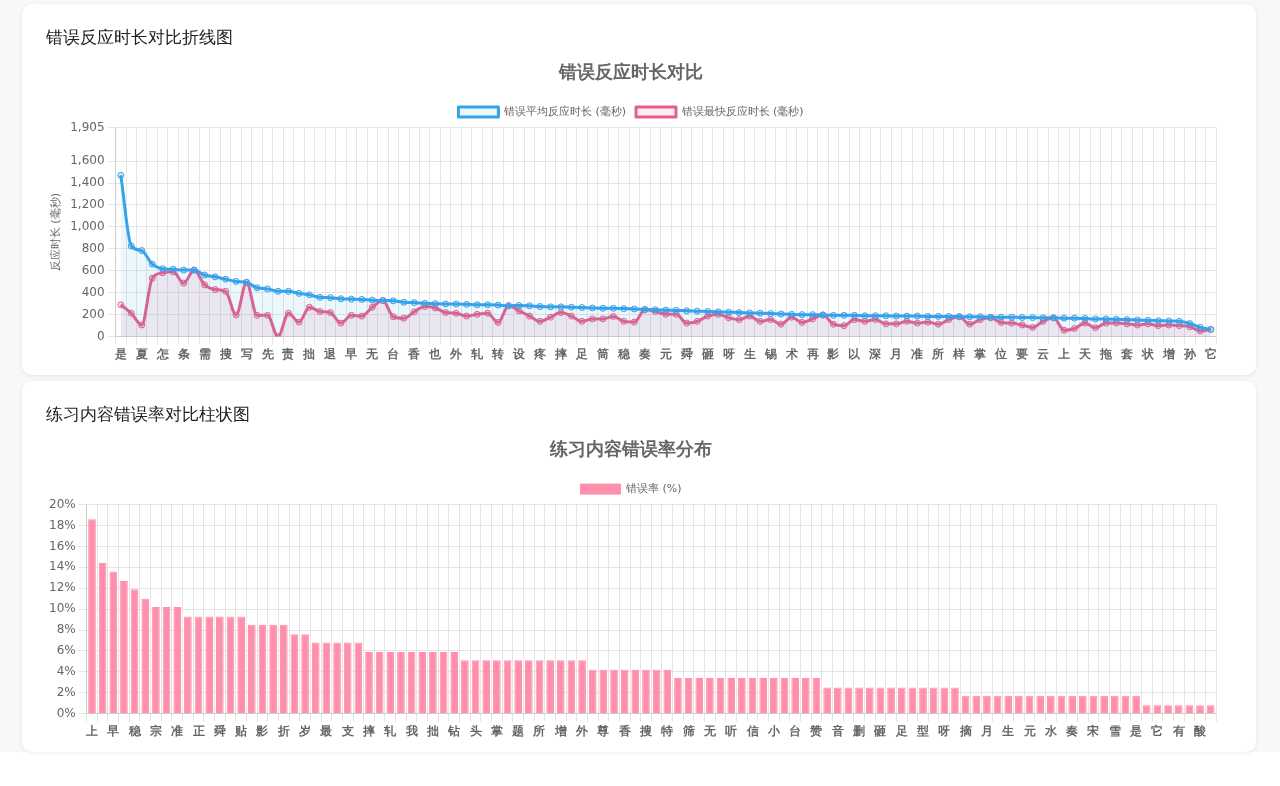  What do you see at coordinates (62, 608) in the screenshot?
I see `y-tick-label: 10%` at bounding box center [62, 608].